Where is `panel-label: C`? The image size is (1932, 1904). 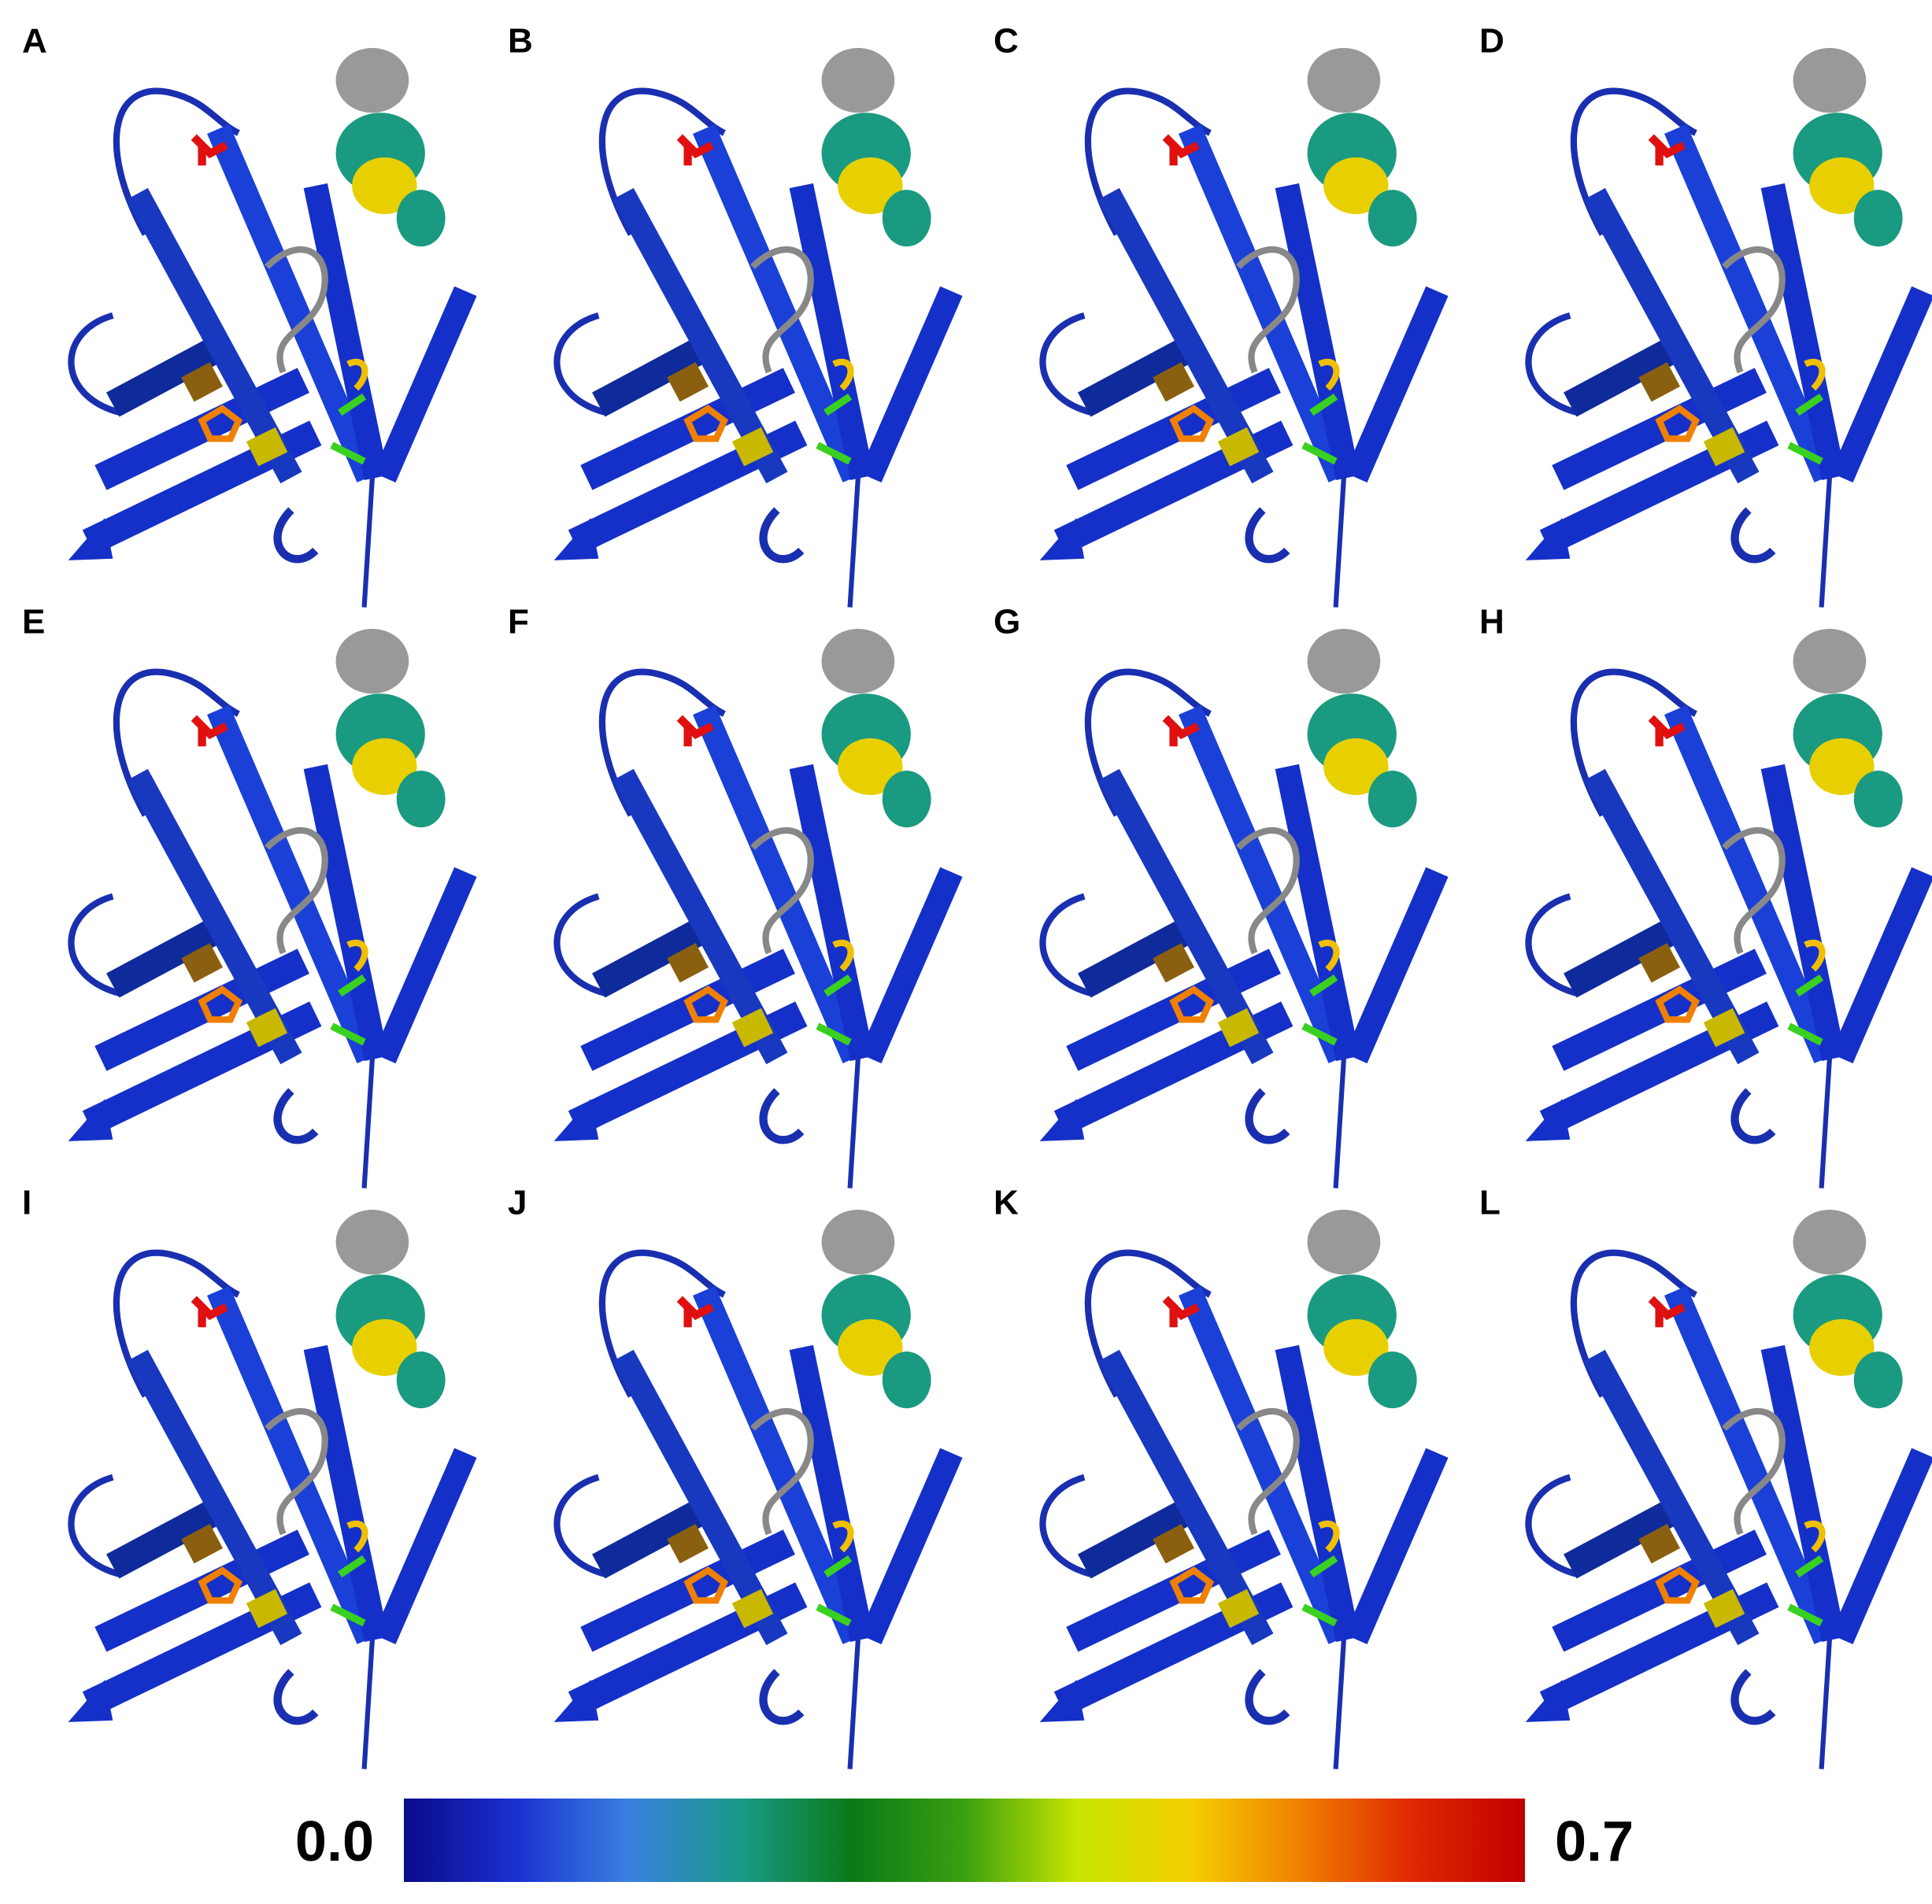 panel-label: C is located at coordinates (1006, 41).